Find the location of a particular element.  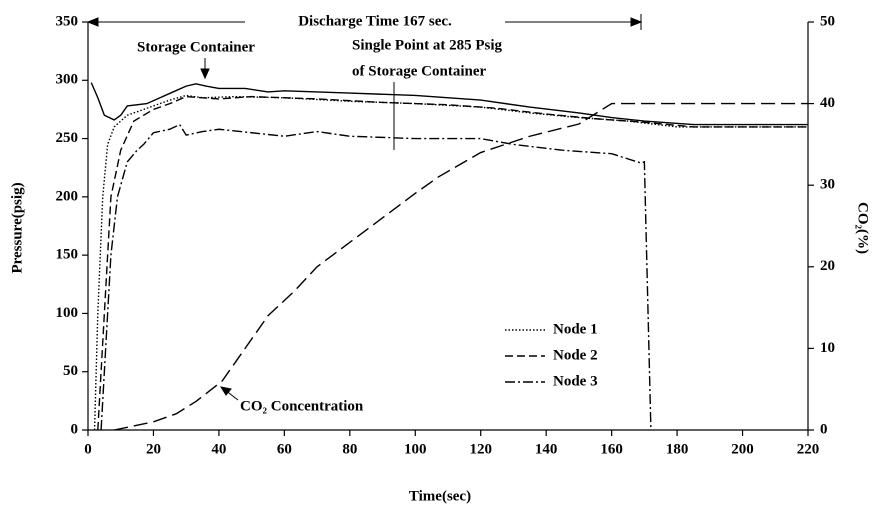

y-tick-label: 350 is located at coordinates (67, 21).